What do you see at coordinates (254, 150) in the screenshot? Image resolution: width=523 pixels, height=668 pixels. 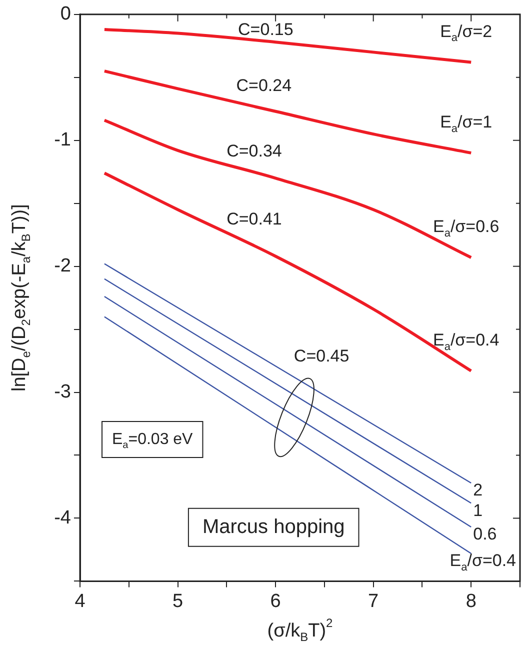 I see `annotation: C=0.34` at bounding box center [254, 150].